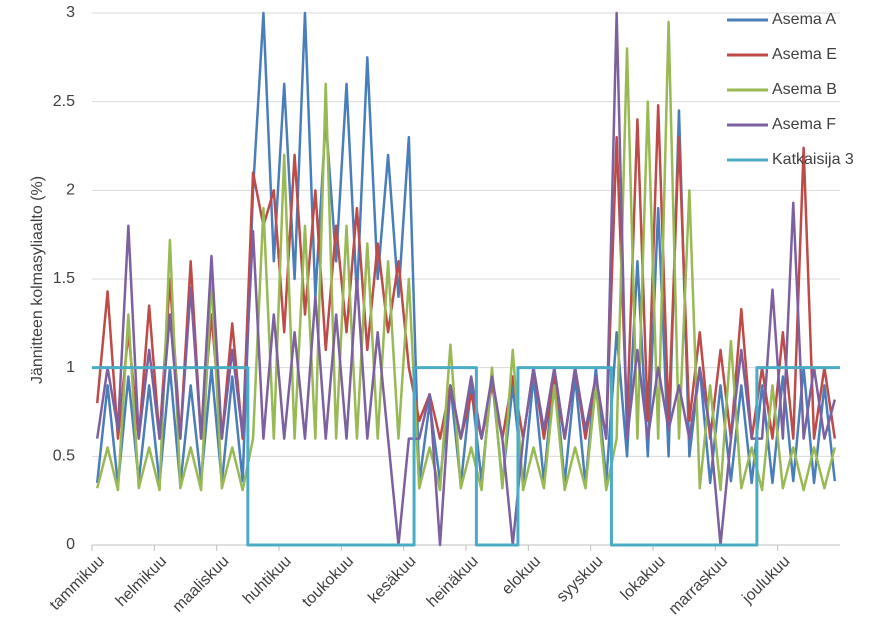 The width and height of the screenshot is (872, 642). What do you see at coordinates (521, 575) in the screenshot?
I see `x-tick-label: elokuu` at bounding box center [521, 575].